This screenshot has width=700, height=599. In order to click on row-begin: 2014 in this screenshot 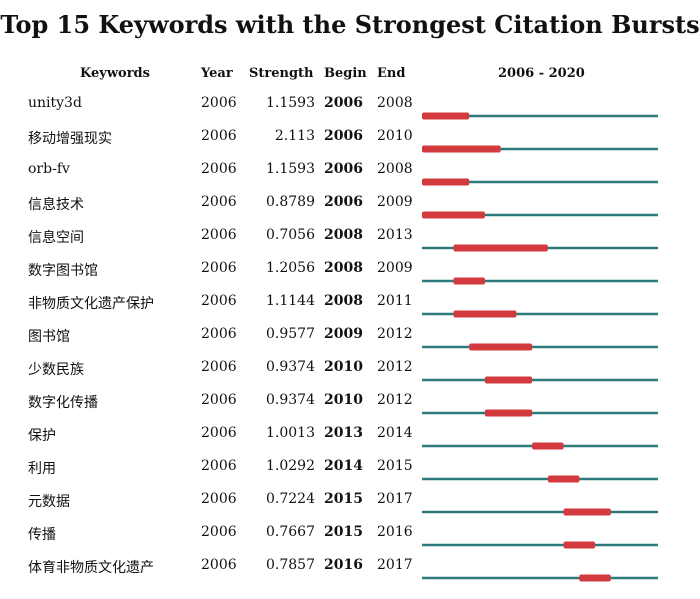, I will do `click(343, 466)`.